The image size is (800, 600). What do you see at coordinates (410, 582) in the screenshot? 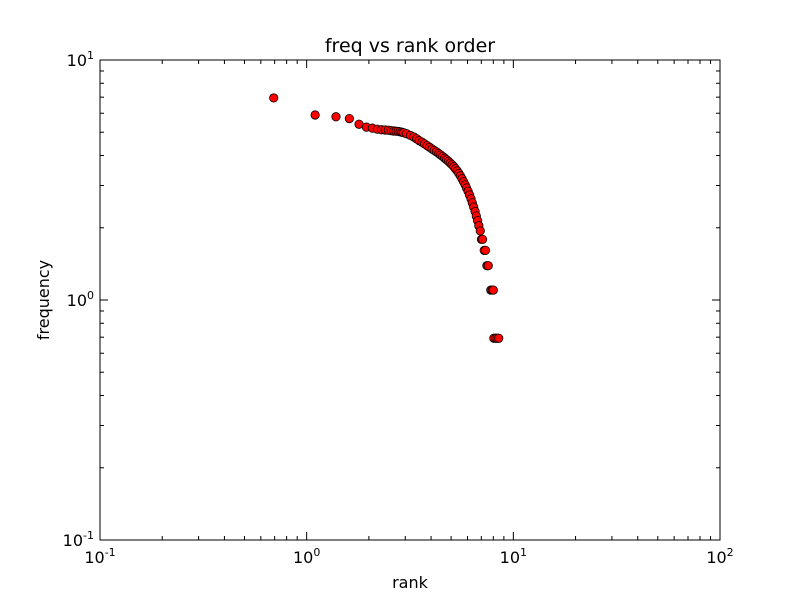
I see `x-axis-label: rank` at bounding box center [410, 582].